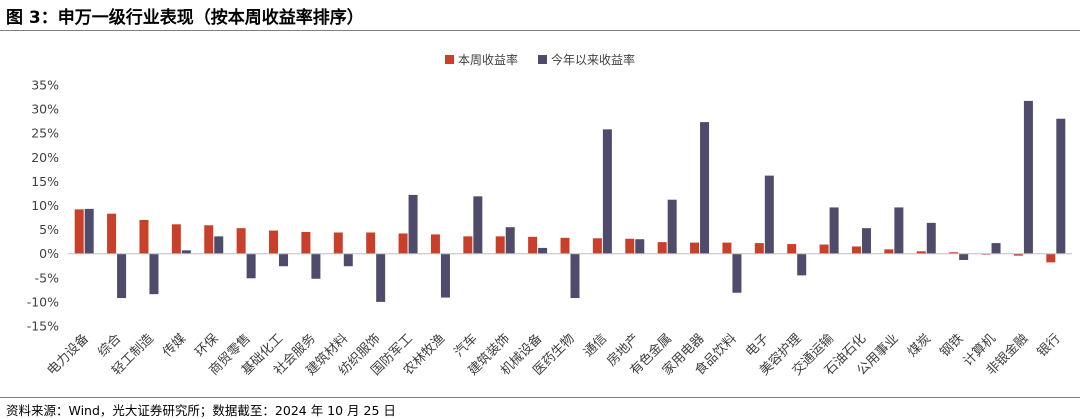  Describe the element at coordinates (951, 345) in the screenshot. I see `x-tick-label: 钢铁` at that location.